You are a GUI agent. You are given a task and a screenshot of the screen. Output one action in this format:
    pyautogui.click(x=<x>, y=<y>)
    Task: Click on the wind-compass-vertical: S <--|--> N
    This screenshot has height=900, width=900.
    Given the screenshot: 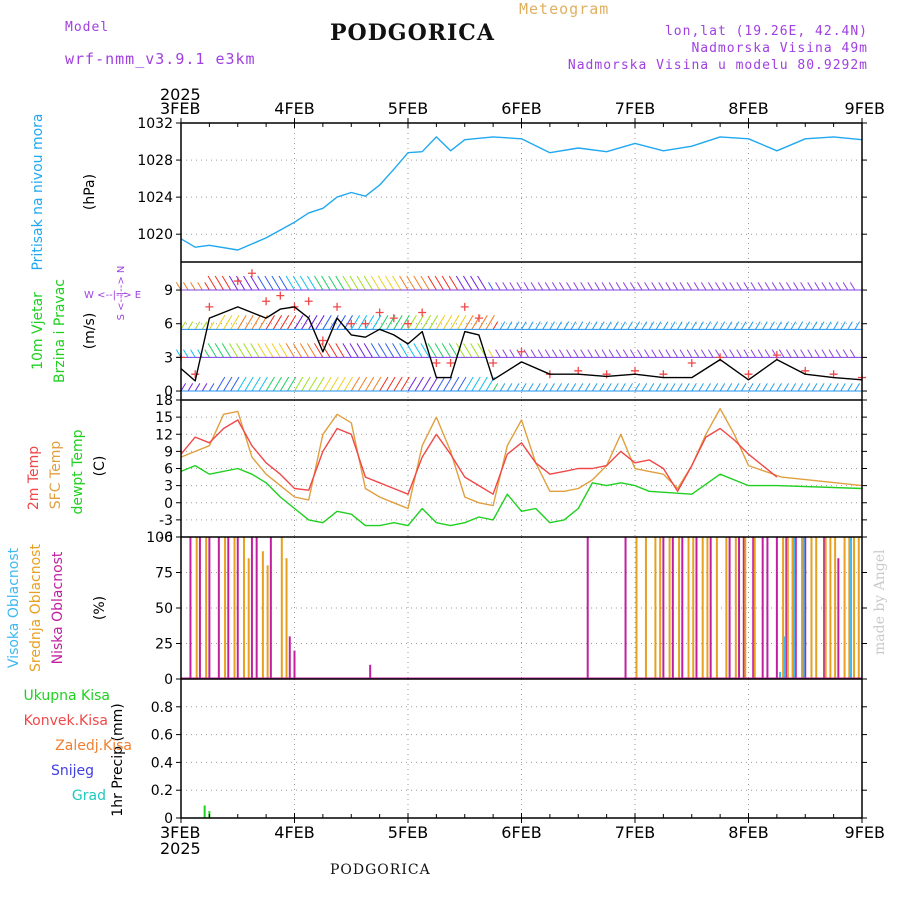 What is the action you would take?
    pyautogui.click(x=121, y=293)
    